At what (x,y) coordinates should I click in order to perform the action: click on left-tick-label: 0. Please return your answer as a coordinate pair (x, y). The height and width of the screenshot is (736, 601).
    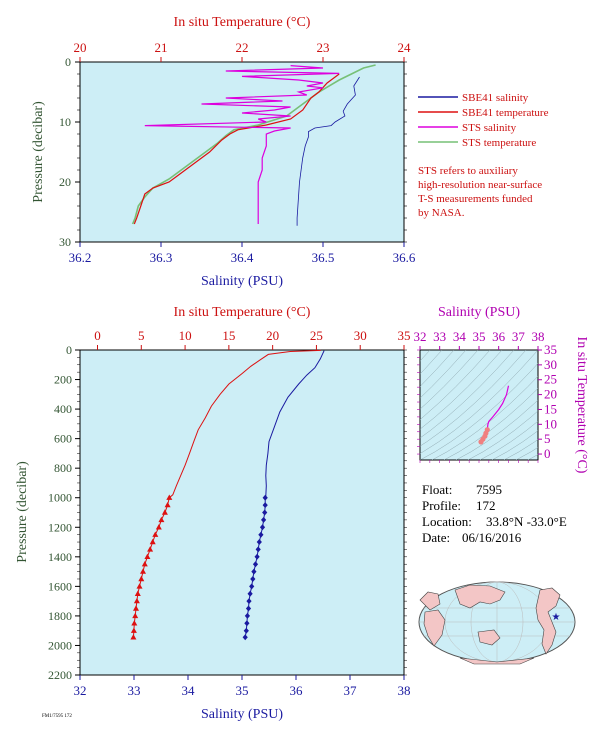
    Looking at the image, I should click on (69, 350).